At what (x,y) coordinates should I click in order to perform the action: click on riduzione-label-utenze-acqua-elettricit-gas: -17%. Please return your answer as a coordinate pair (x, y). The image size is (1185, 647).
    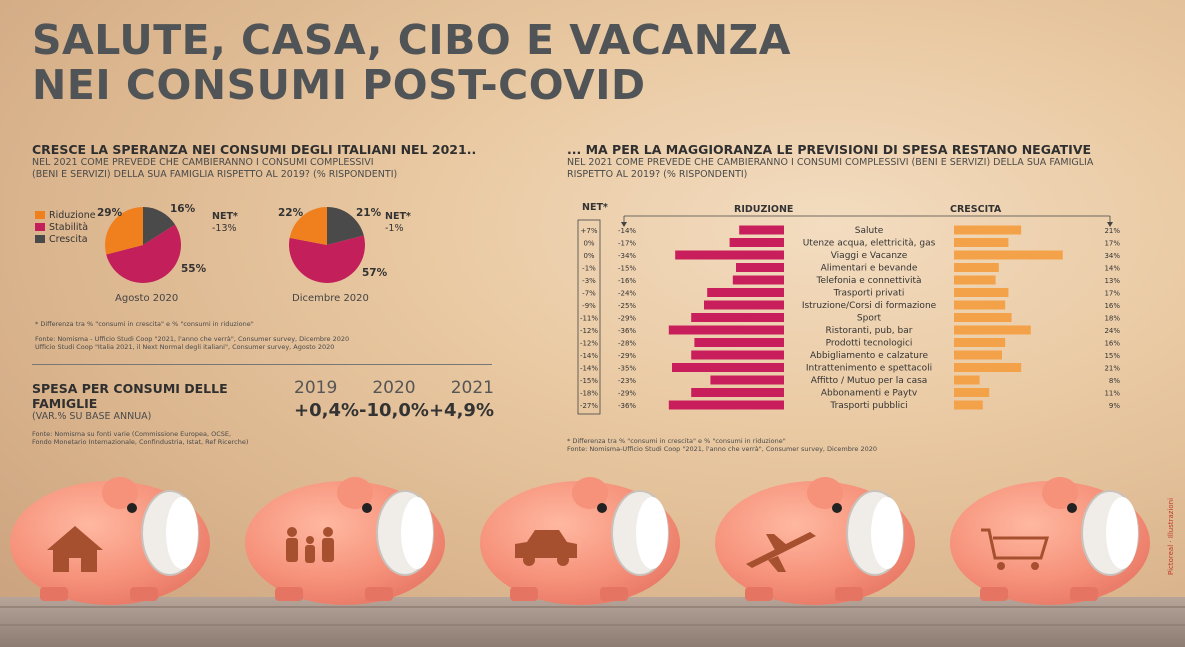
    Looking at the image, I should click on (627, 244).